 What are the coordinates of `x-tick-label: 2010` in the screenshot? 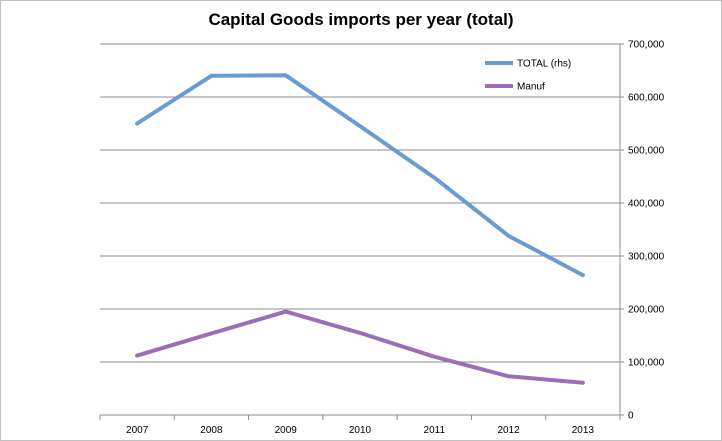 It's located at (360, 430).